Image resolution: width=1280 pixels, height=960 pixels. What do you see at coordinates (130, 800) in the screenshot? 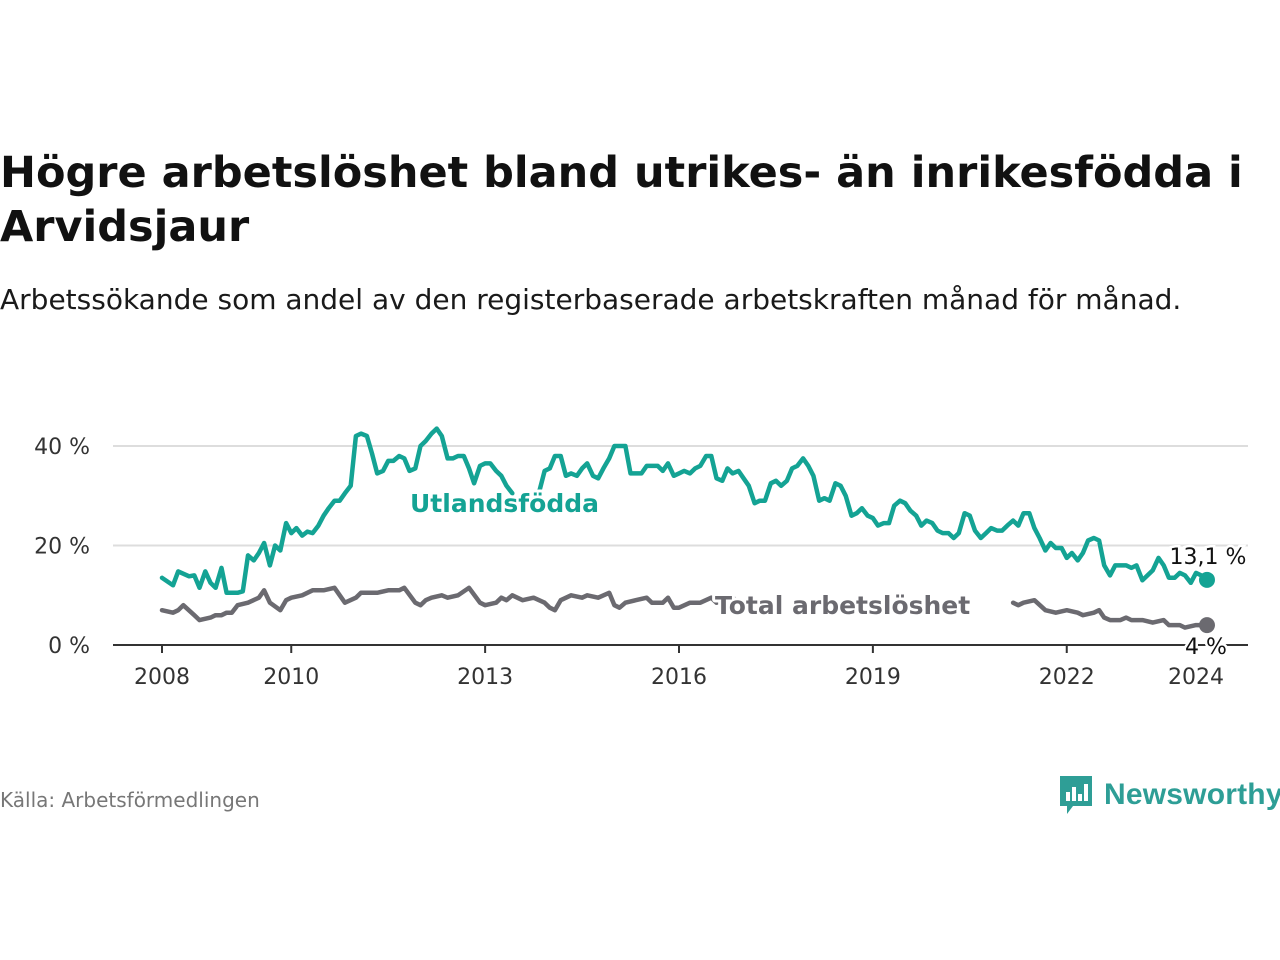
I see `source-note: Källa: Arbetsförmedlingen` at bounding box center [130, 800].